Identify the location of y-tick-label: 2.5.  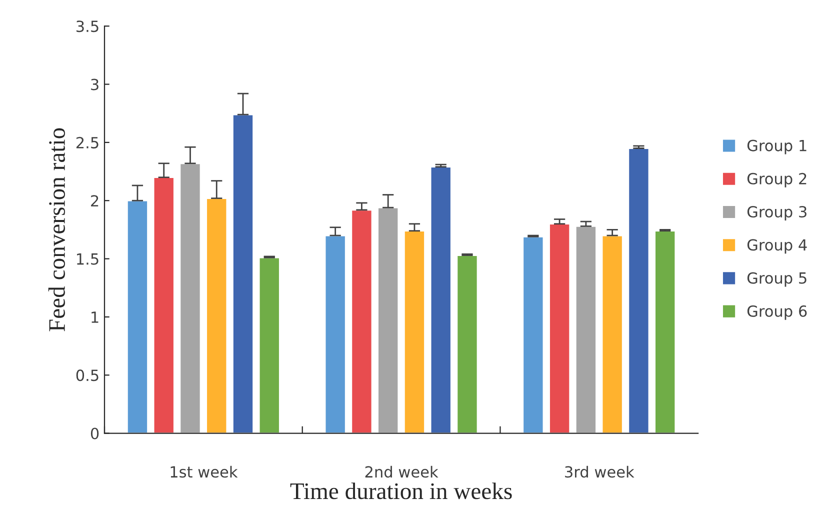
(87, 142).